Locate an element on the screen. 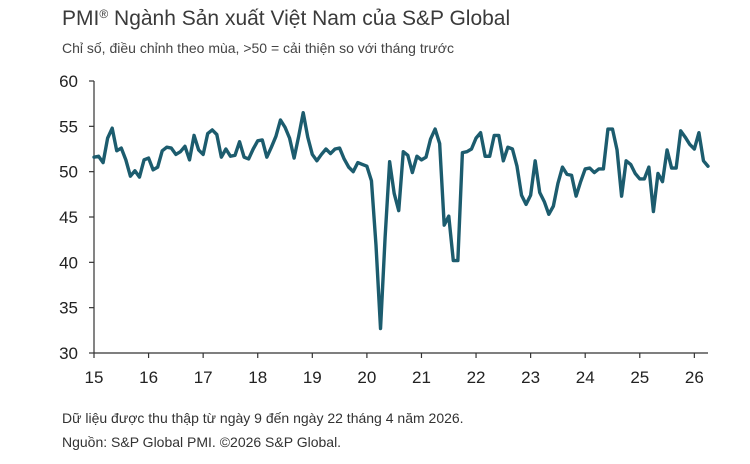 The width and height of the screenshot is (750, 464). y-tick-label: 45 is located at coordinates (68, 217).